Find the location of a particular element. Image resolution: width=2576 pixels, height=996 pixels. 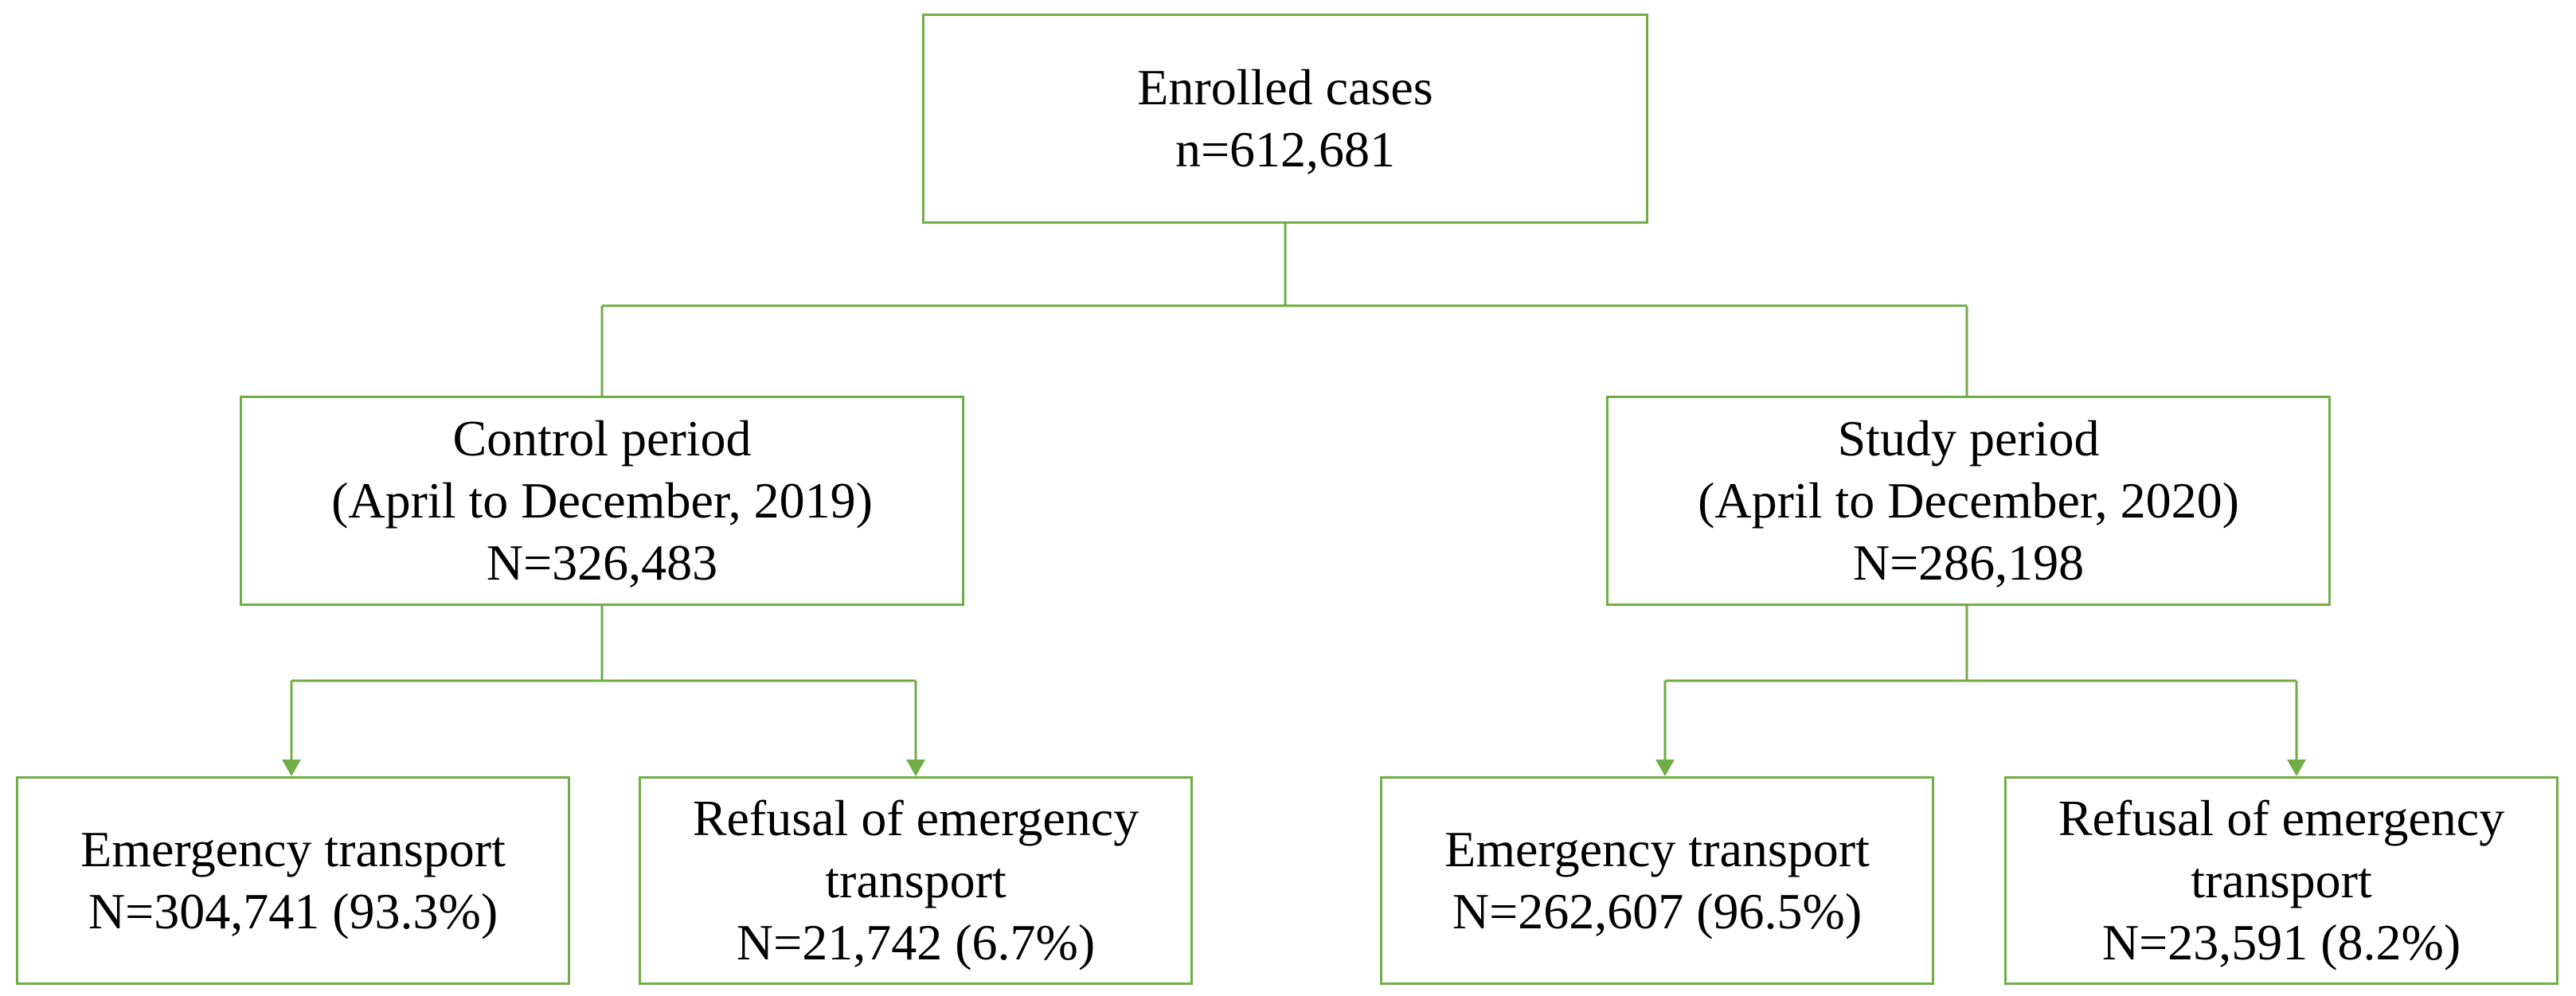

control-period-count: N=326,483 is located at coordinates (602, 563).